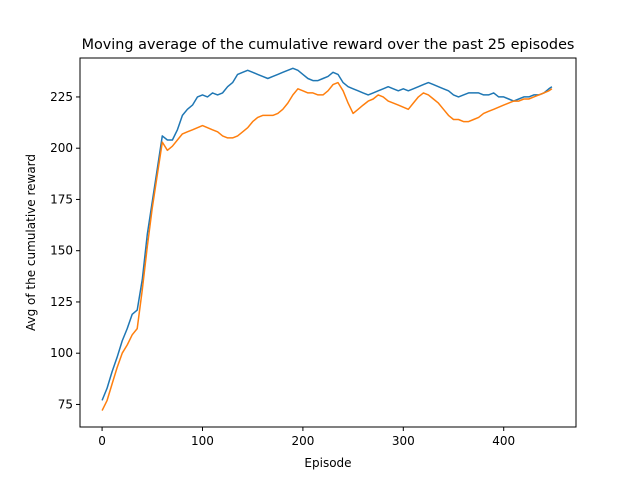  Describe the element at coordinates (61, 97) in the screenshot. I see `y-tick-label: 225` at that location.